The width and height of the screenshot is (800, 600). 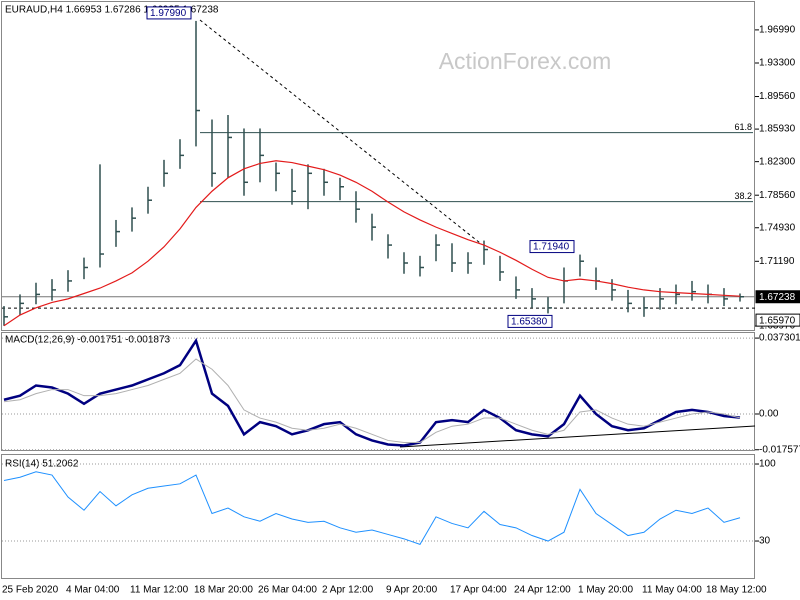 I want to click on fib-label: 38.2, so click(x=743, y=196).